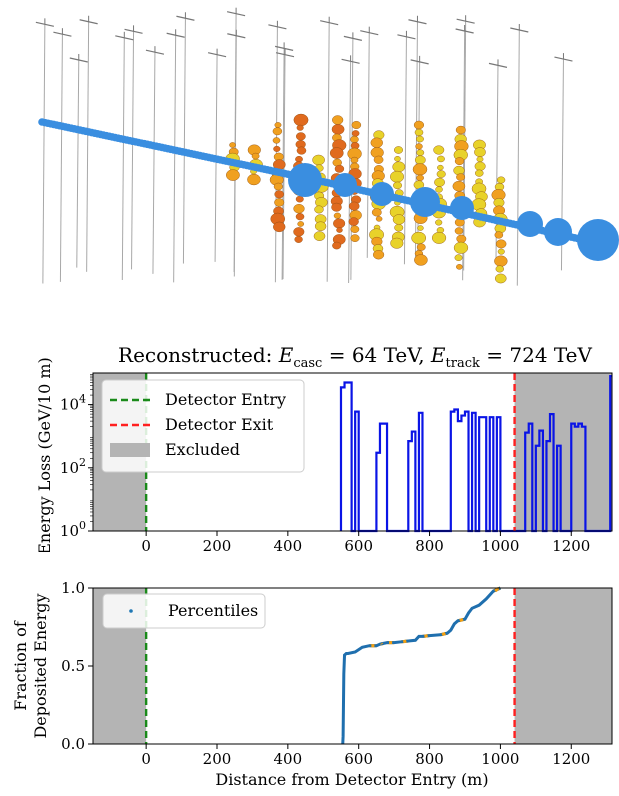 The height and width of the screenshot is (796, 619). What do you see at coordinates (213, 610) in the screenshot?
I see `legend-label: Percentiles` at bounding box center [213, 610].